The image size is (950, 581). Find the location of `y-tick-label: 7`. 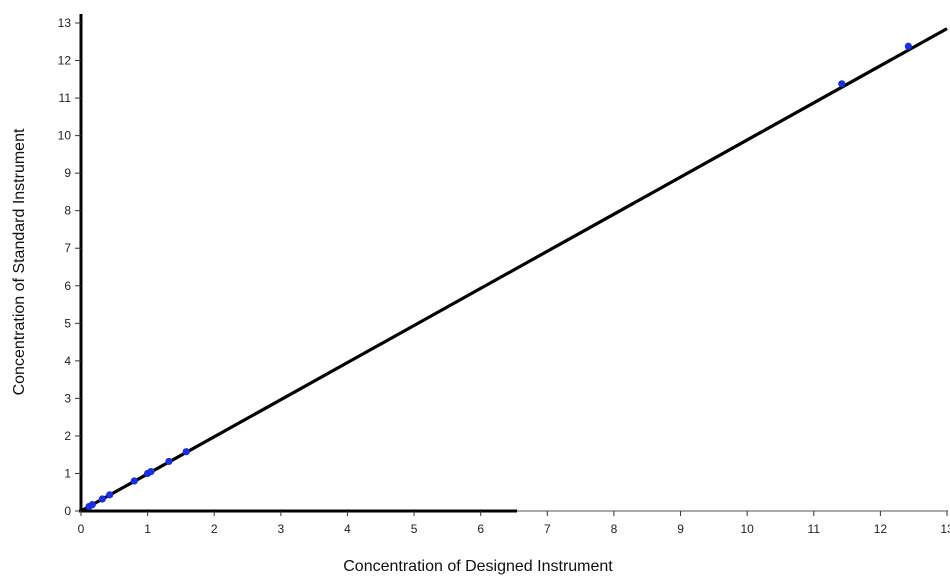

y-tick-label: 7 is located at coordinates (67, 248).